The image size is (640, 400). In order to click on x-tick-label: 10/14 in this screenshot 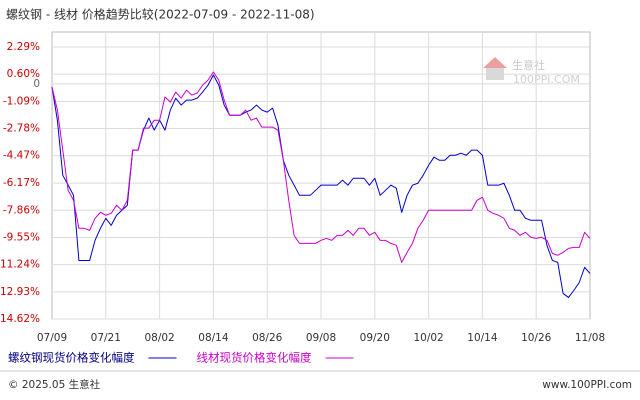, I will do `click(482, 338)`.